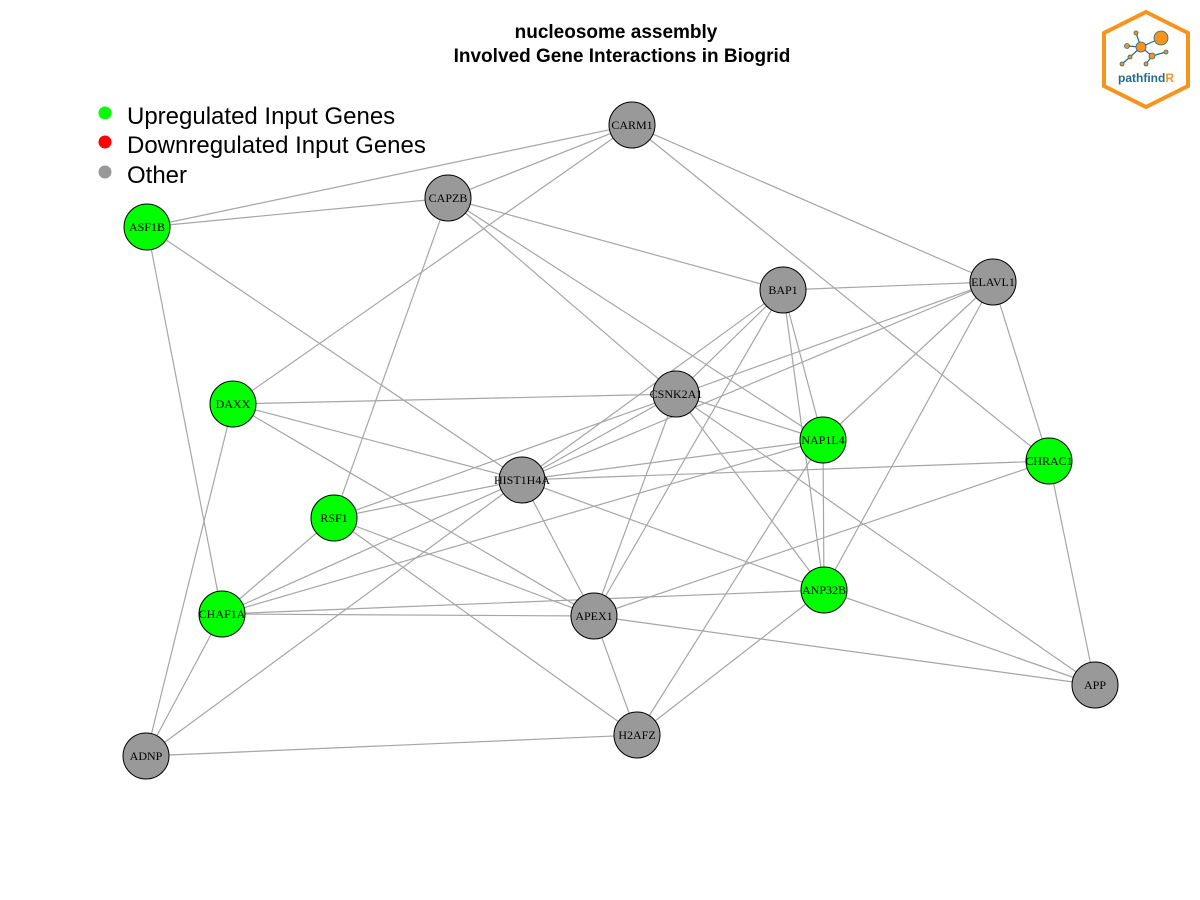  I want to click on edge-bap1-elavl1, so click(888, 286).